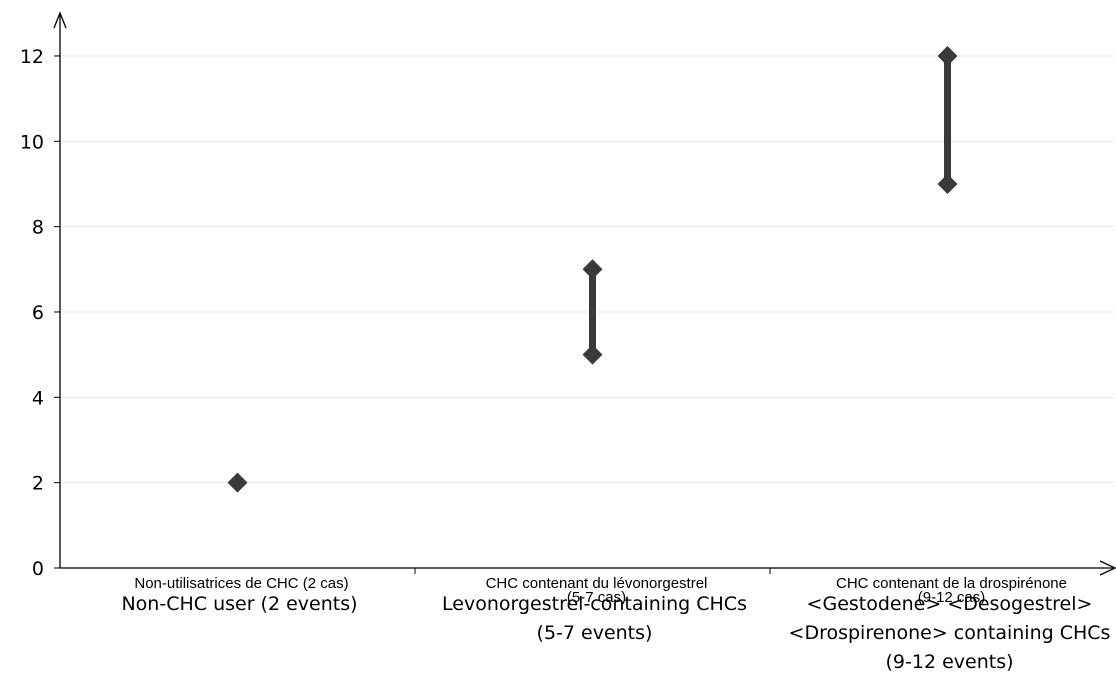  Describe the element at coordinates (952, 597) in the screenshot. I see `x-label-french: (9-12 cas)` at that location.